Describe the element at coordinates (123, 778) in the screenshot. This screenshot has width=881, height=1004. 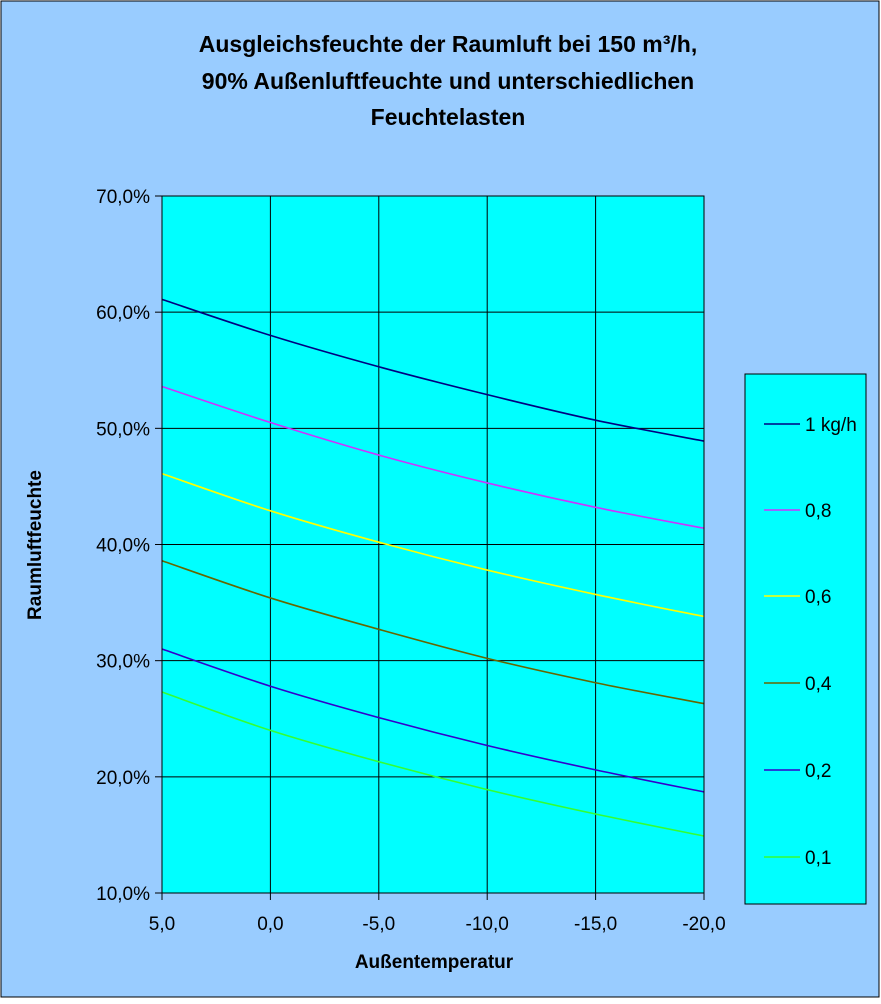
I see `y-tick-label: 20,0%` at that location.